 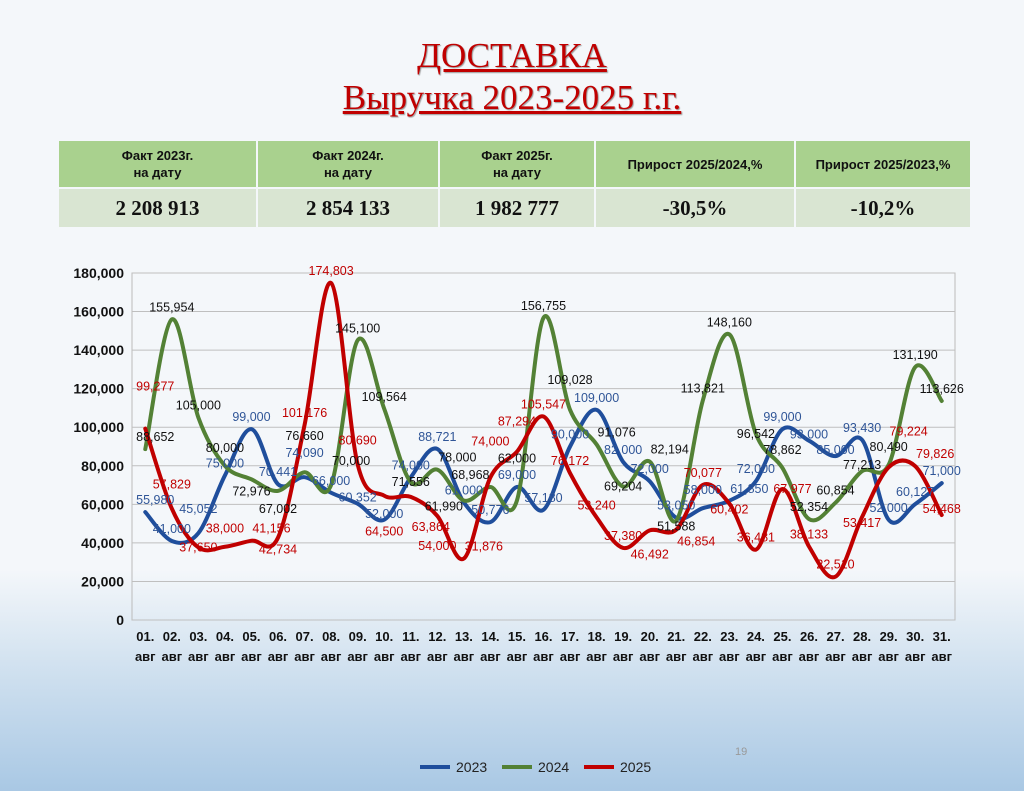 I want to click on y-tick-label: 80,000, so click(x=102, y=466).